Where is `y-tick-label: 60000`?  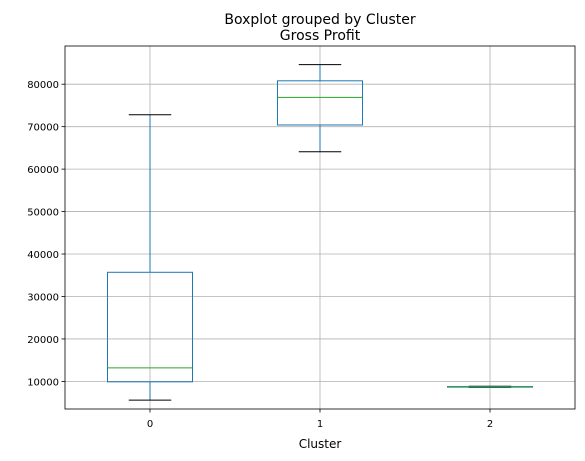
y-tick-label: 60000 is located at coordinates (43, 170).